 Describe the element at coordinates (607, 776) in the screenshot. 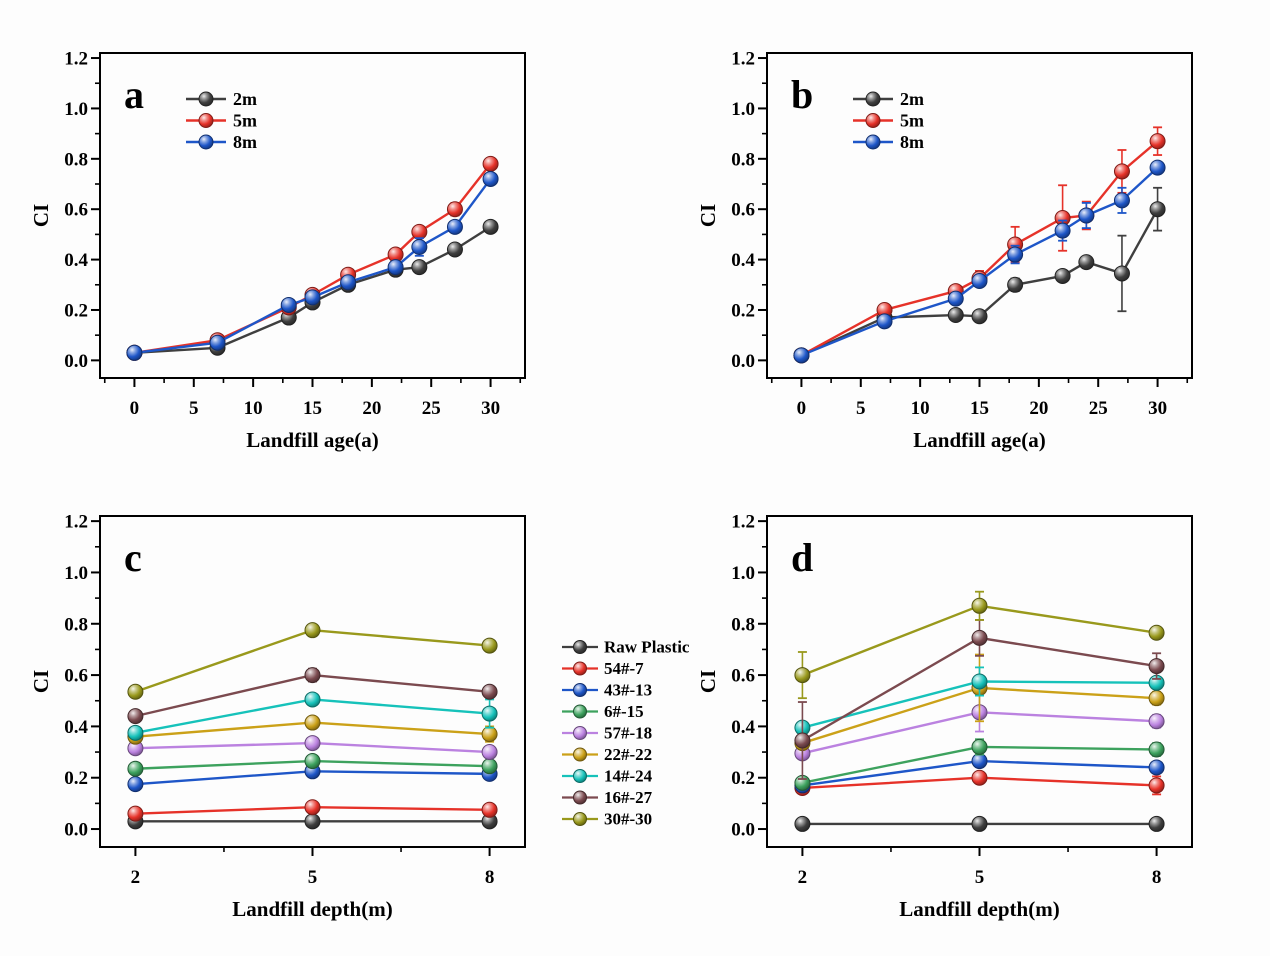

I see `legend-item-14-24: 14#-24` at that location.